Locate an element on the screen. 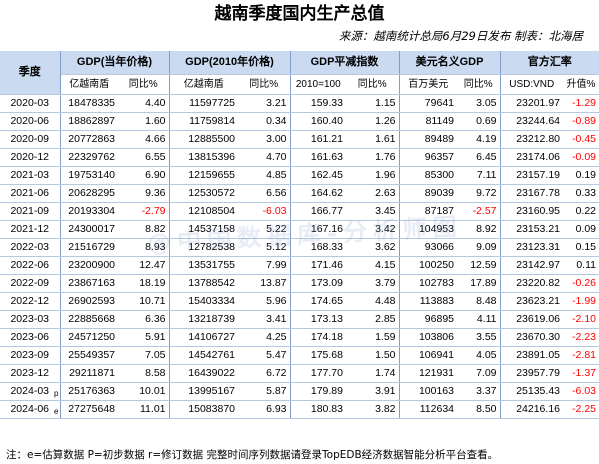 The height and width of the screenshot is (464, 599). value-cell: 23157.19 is located at coordinates (531, 175).